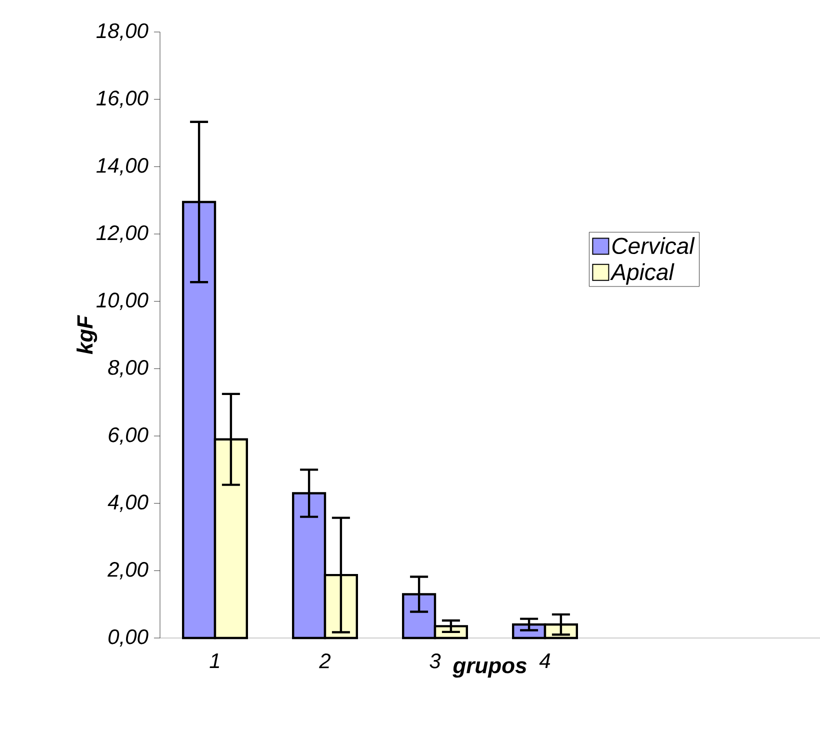 This screenshot has width=820, height=731. What do you see at coordinates (128, 369) in the screenshot?
I see `y-tick-label: 8,00` at bounding box center [128, 369].